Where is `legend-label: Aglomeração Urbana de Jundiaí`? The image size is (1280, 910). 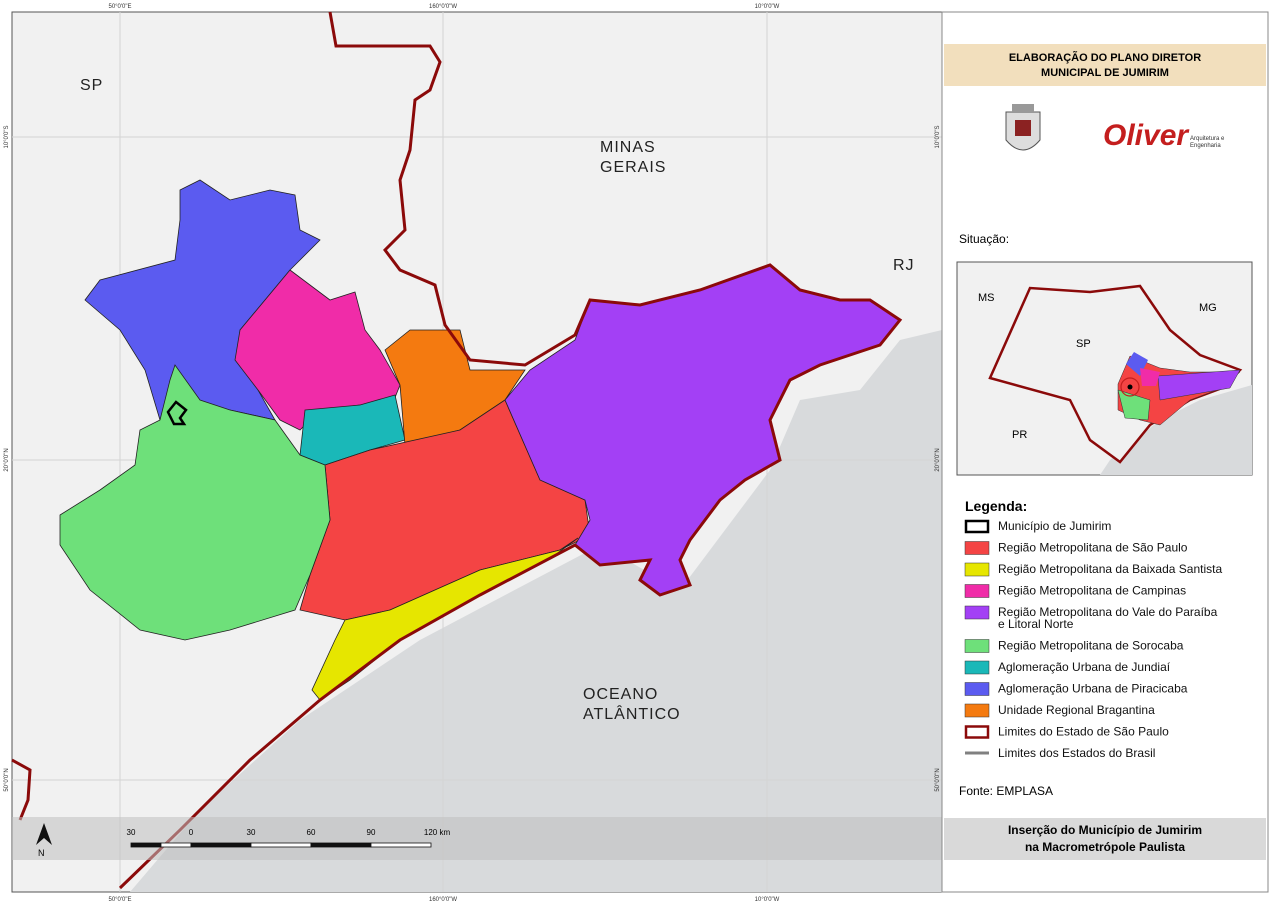 legend-label: Aglomeração Urbana de Jundiaí is located at coordinates (1084, 667).